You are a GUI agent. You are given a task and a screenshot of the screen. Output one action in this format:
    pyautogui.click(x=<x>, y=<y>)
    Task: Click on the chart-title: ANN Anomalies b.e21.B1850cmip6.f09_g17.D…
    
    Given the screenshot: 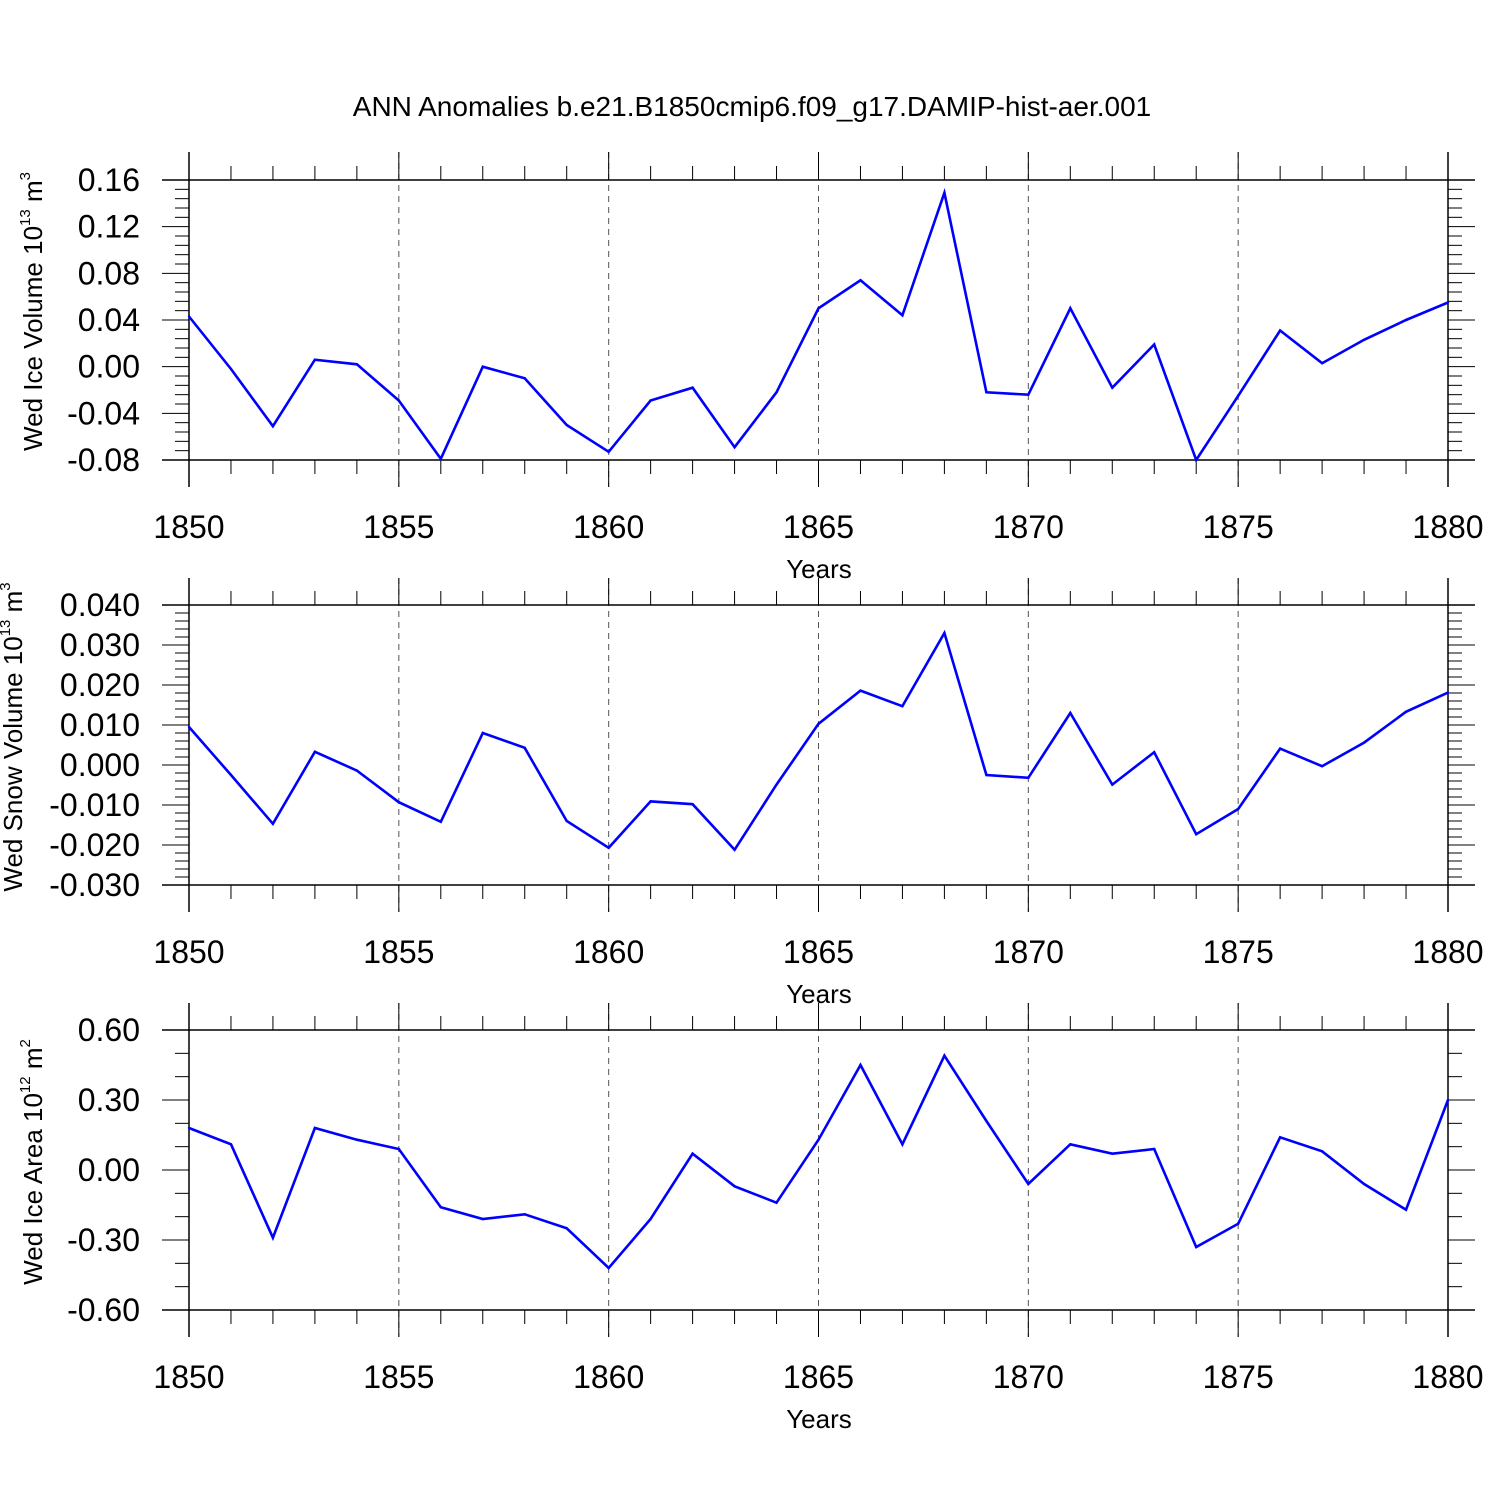 What is the action you would take?
    pyautogui.click(x=752, y=106)
    